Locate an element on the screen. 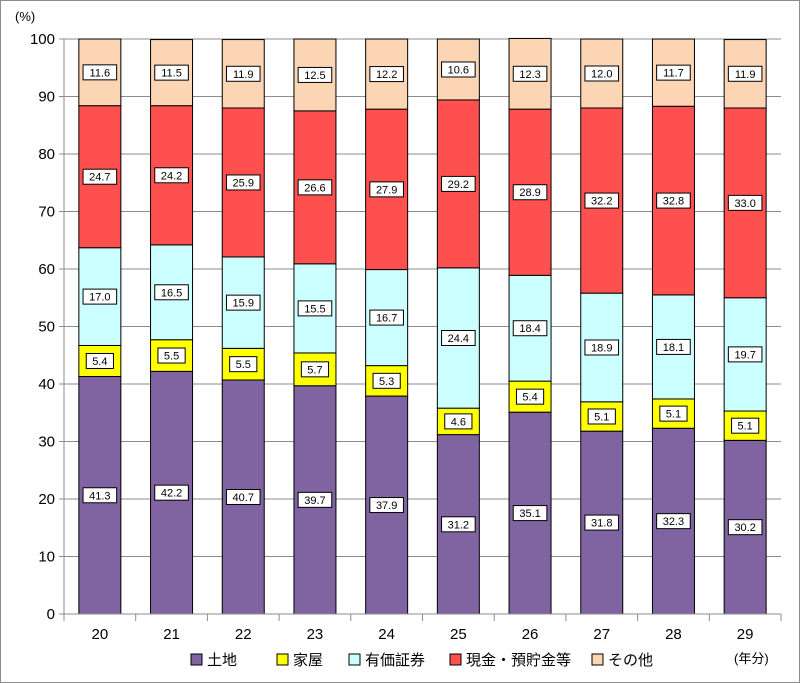 The height and width of the screenshot is (683, 800). data-label: 32.3 is located at coordinates (673, 522).